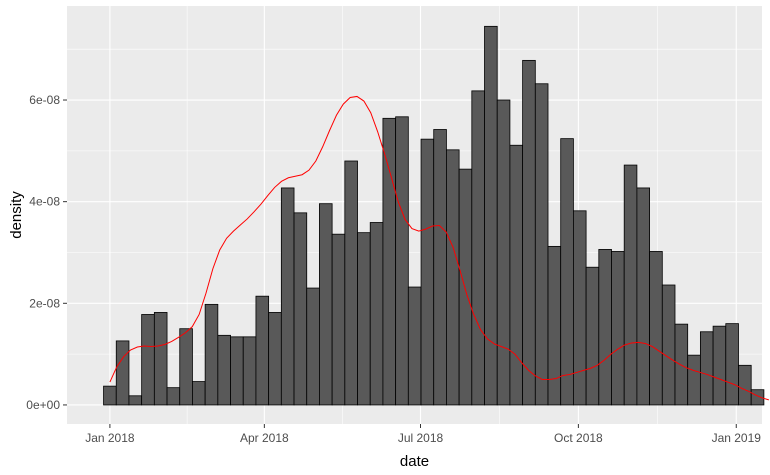  Describe the element at coordinates (44, 202) in the screenshot. I see `y-tick-label: 4e-08` at that location.